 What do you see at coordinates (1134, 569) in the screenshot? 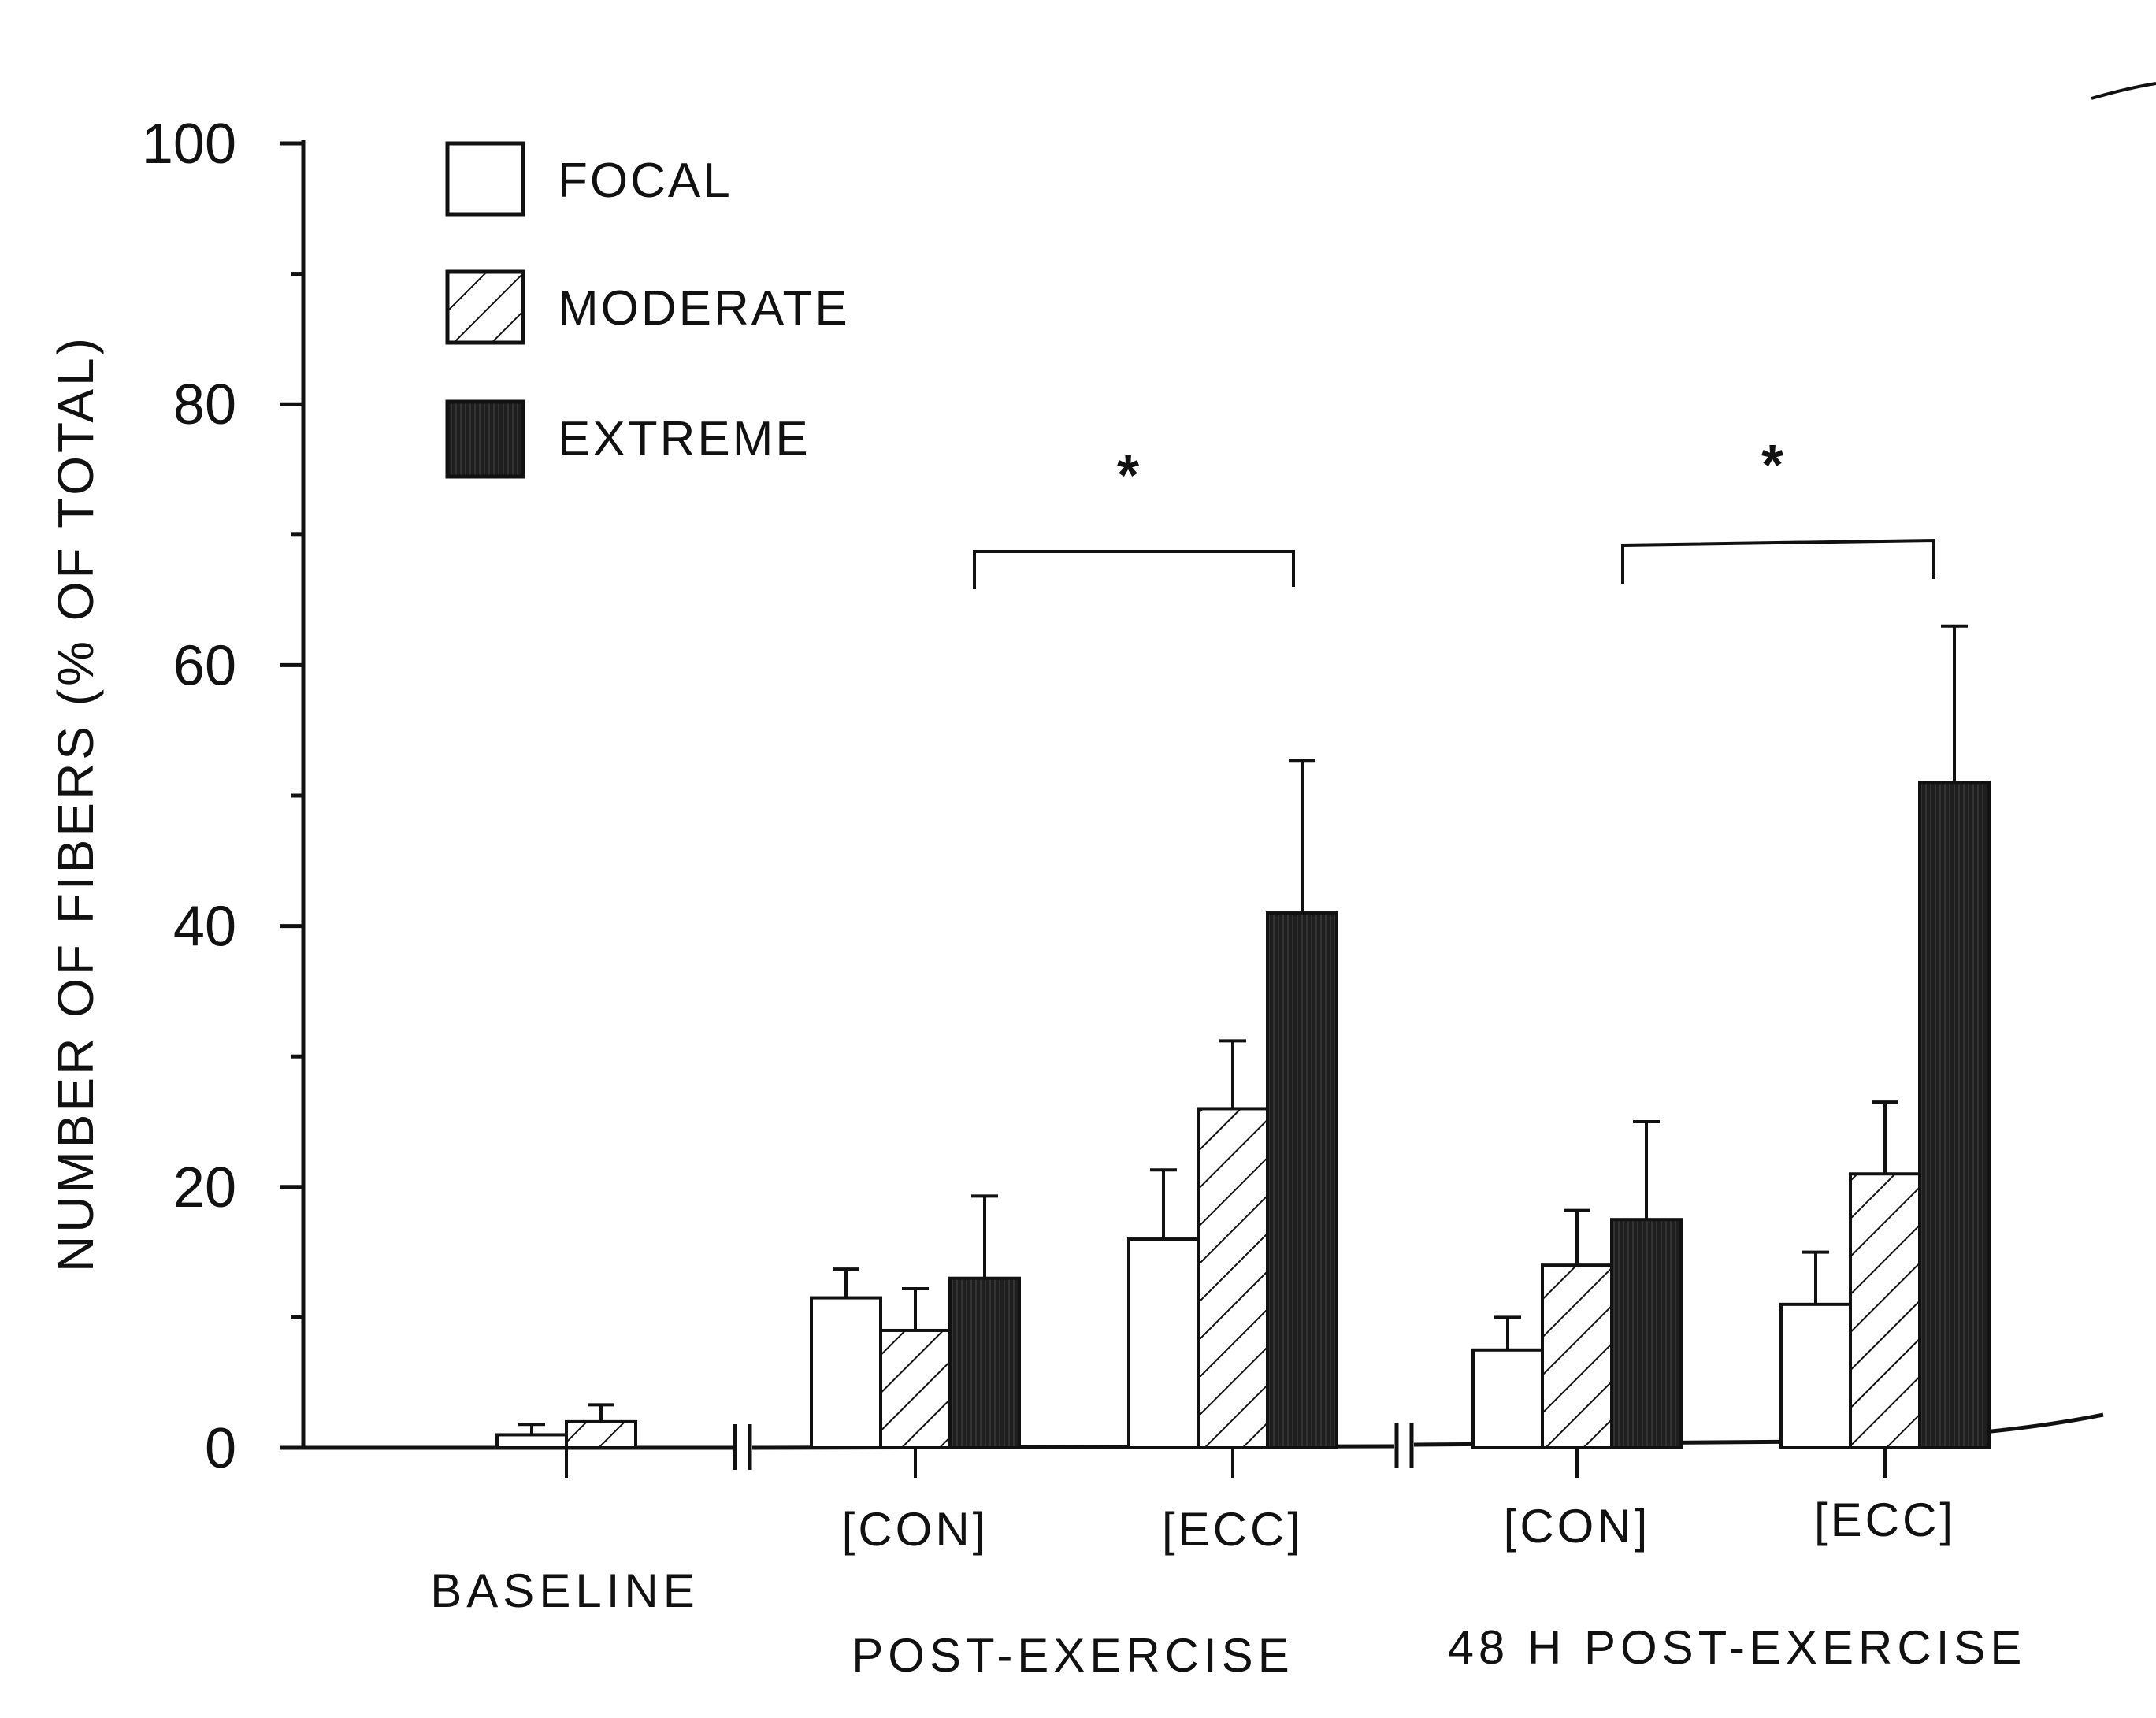
I see `significance-bracket-post` at bounding box center [1134, 569].